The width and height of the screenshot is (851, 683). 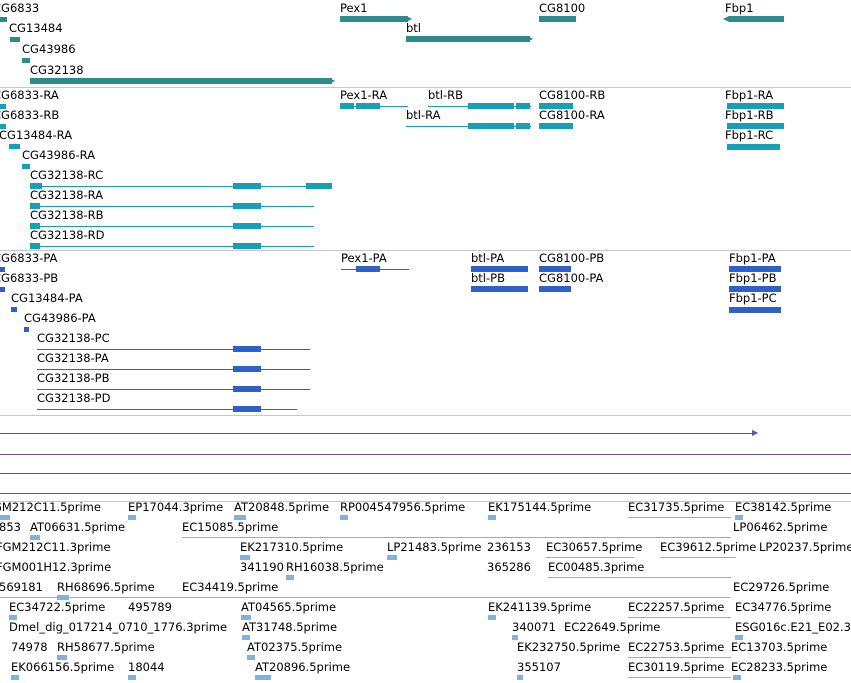 I want to click on protein-CG8100-PA, so click(x=555, y=289).